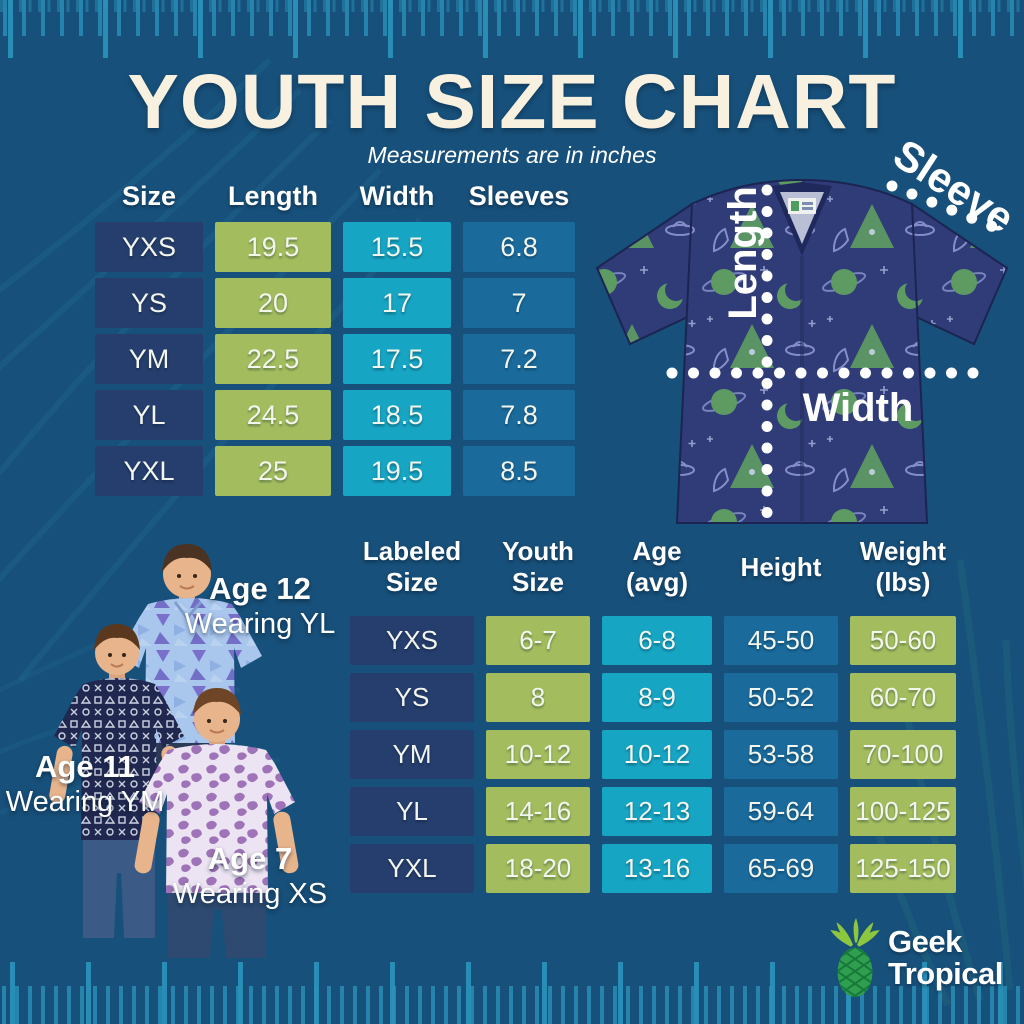  Describe the element at coordinates (781, 697) in the screenshot. I see `table-cell: 50-52` at that location.